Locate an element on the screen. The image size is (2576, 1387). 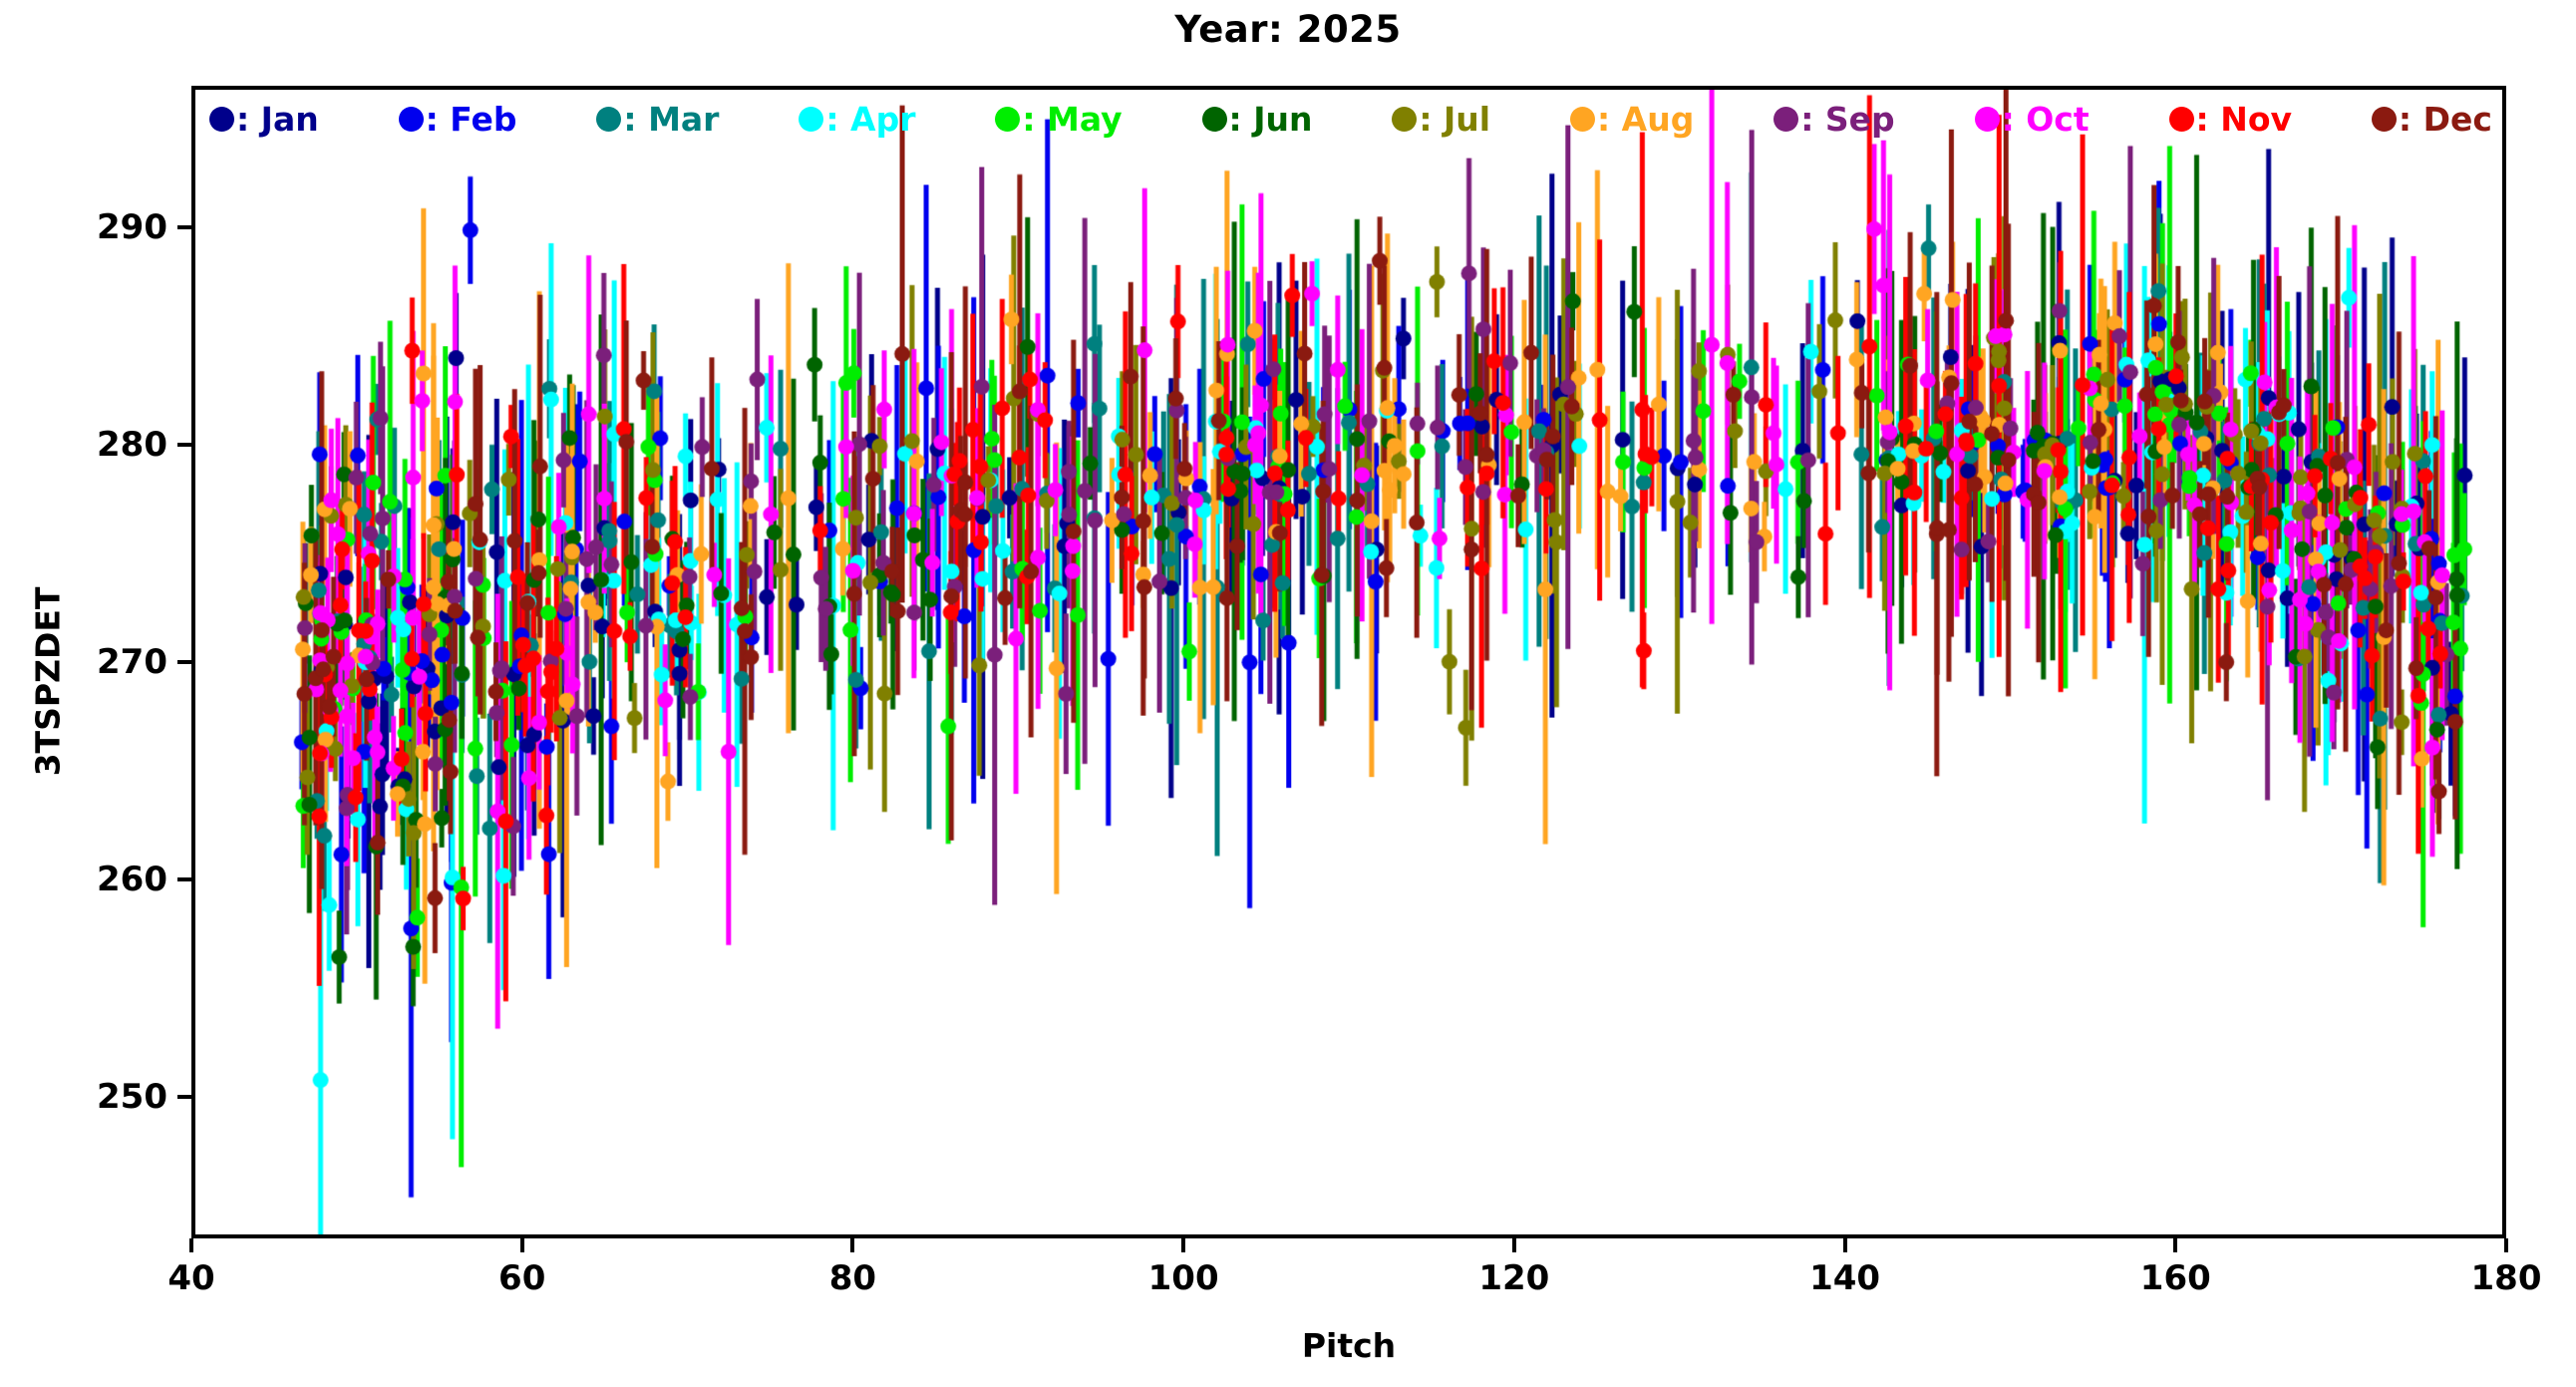
legend-item-label: : Nov is located at coordinates (2244, 119).